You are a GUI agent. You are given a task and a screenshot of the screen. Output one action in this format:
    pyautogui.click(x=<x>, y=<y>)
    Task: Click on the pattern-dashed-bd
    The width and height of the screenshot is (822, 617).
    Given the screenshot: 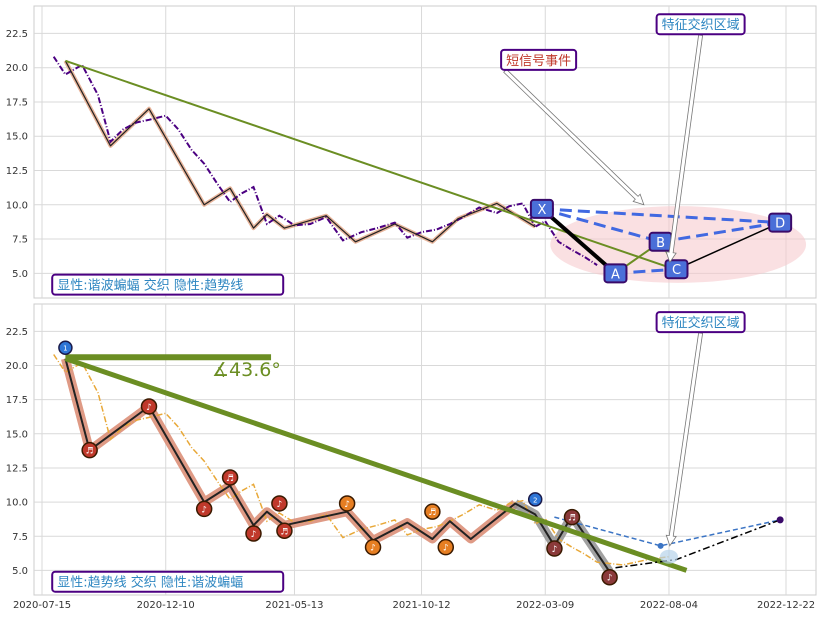 What is the action you would take?
    pyautogui.click(x=720, y=232)
    